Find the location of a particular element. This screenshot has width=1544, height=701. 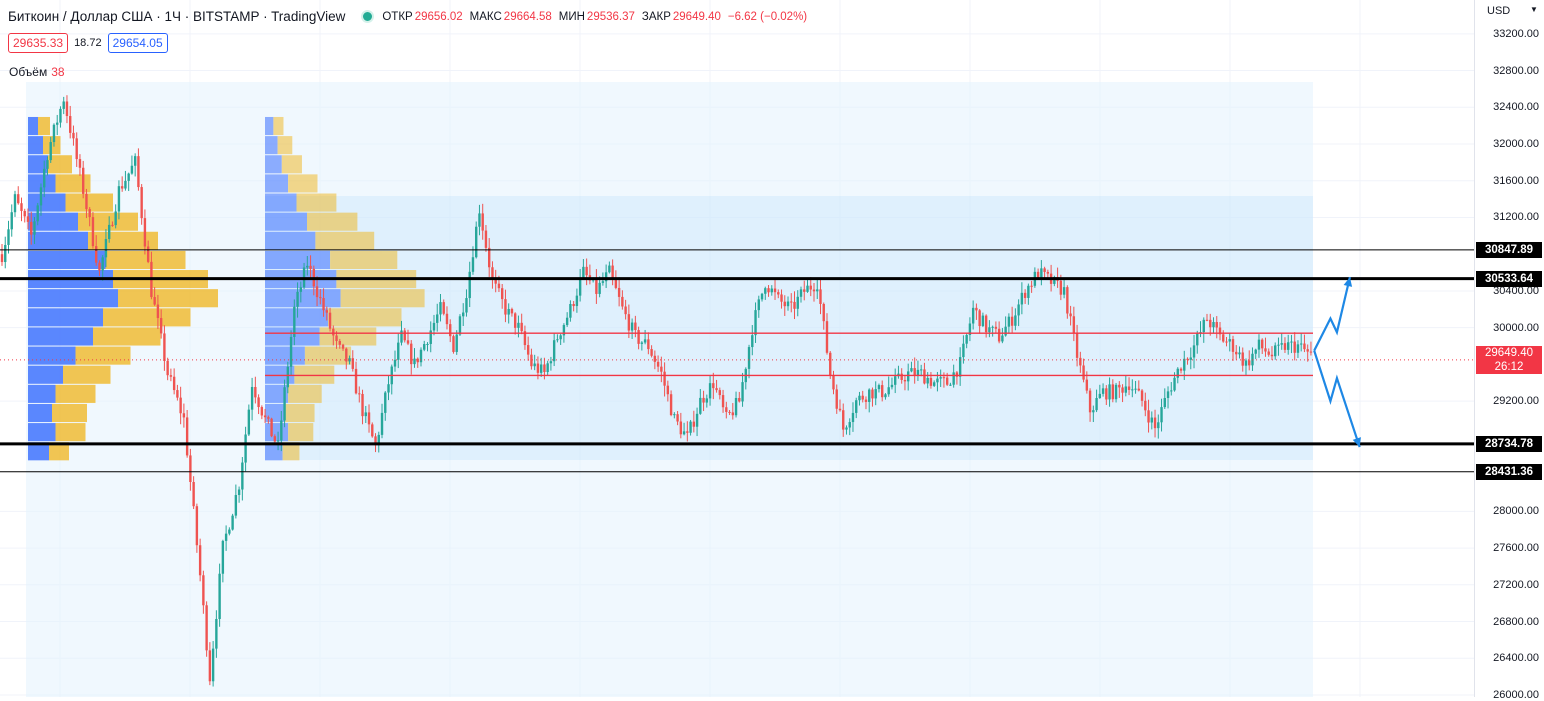

currency-selector: USD is located at coordinates (1499, 11).